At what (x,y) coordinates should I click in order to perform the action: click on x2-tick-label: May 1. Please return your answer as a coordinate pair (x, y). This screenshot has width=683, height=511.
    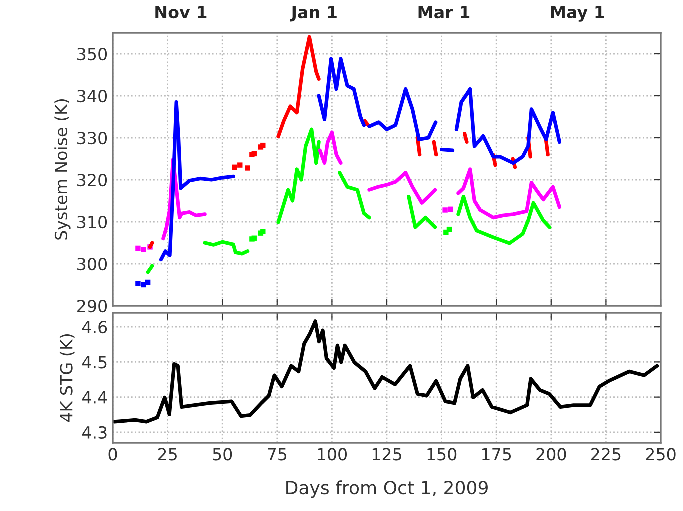
    Looking at the image, I should click on (577, 14).